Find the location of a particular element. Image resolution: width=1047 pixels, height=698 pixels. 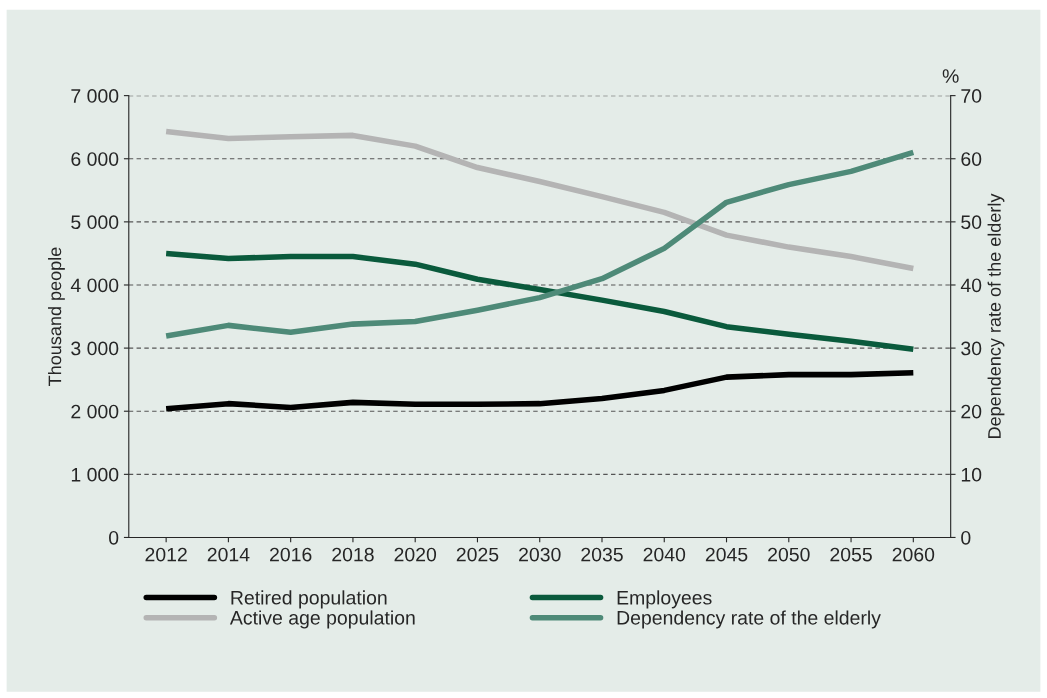

y-tick-label: 6 000 is located at coordinates (95, 159).